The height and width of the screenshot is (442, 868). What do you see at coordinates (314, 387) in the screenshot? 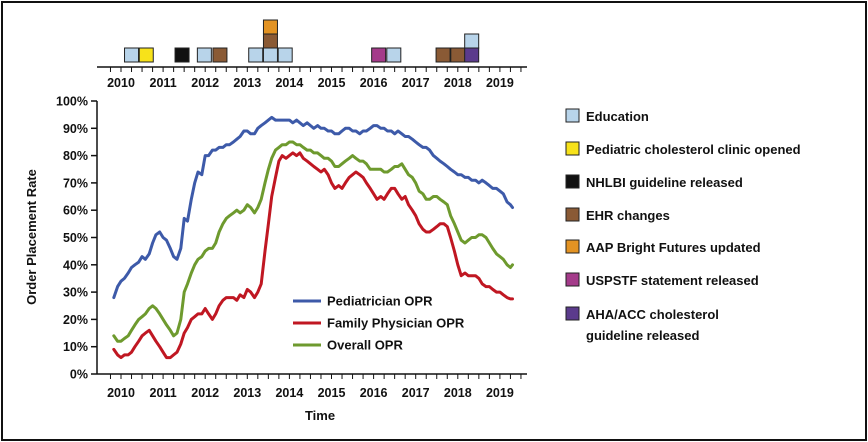
I see `x-axis-ticks: 2010 2011 2012 2013 2014 2015 2016 2017 2018 2019` at bounding box center [314, 387].